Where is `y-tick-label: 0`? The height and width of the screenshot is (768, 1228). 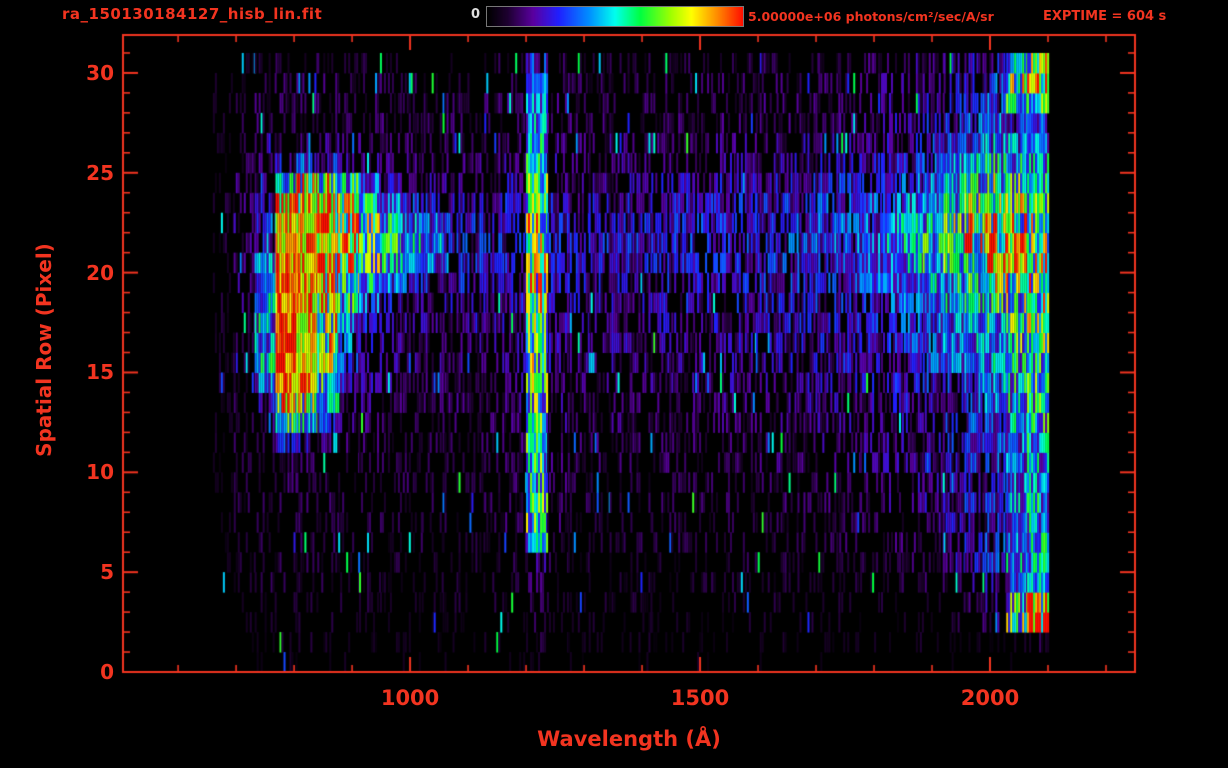
y-tick-label: 0 is located at coordinates (107, 672).